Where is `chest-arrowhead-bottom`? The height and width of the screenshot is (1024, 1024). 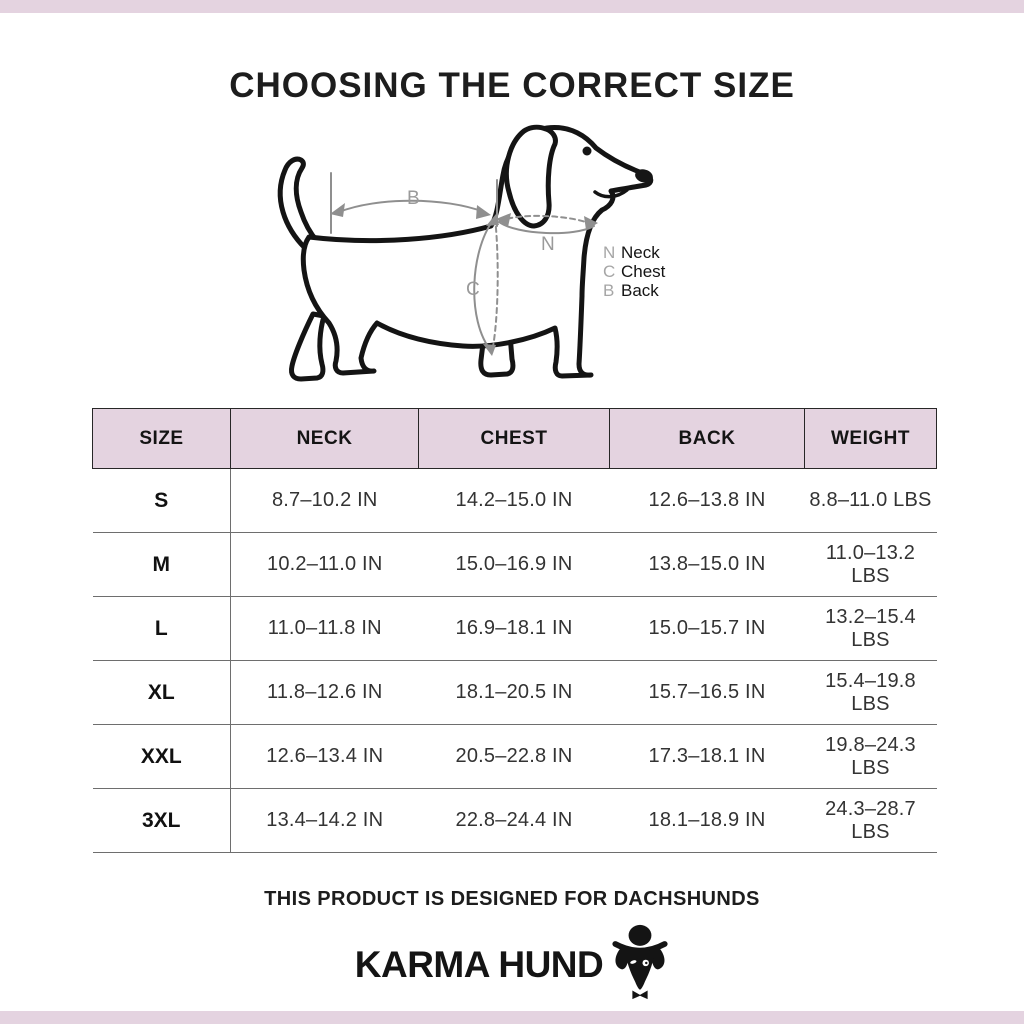
chest-arrowhead-bottom is located at coordinates (489, 350).